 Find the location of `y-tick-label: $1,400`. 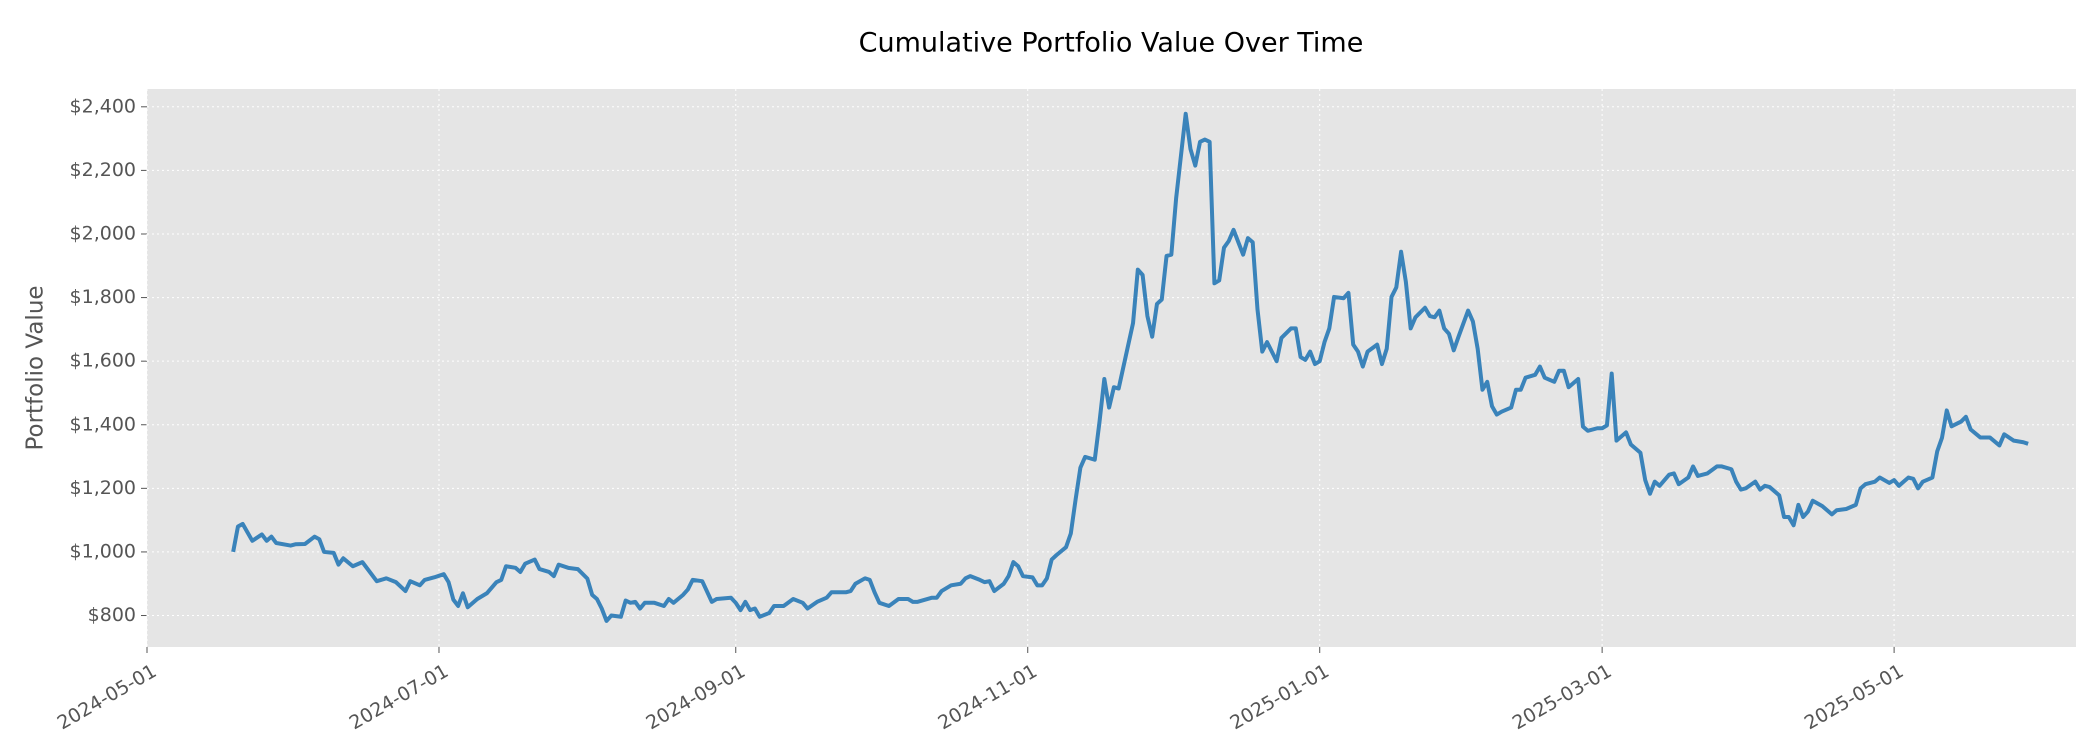

y-tick-label: $1,400 is located at coordinates (103, 424).